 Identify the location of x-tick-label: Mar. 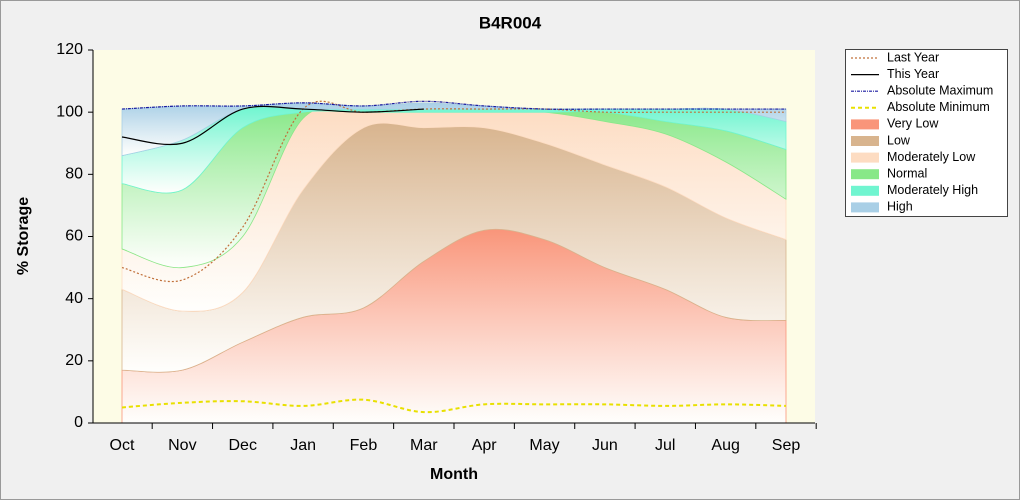
(424, 445).